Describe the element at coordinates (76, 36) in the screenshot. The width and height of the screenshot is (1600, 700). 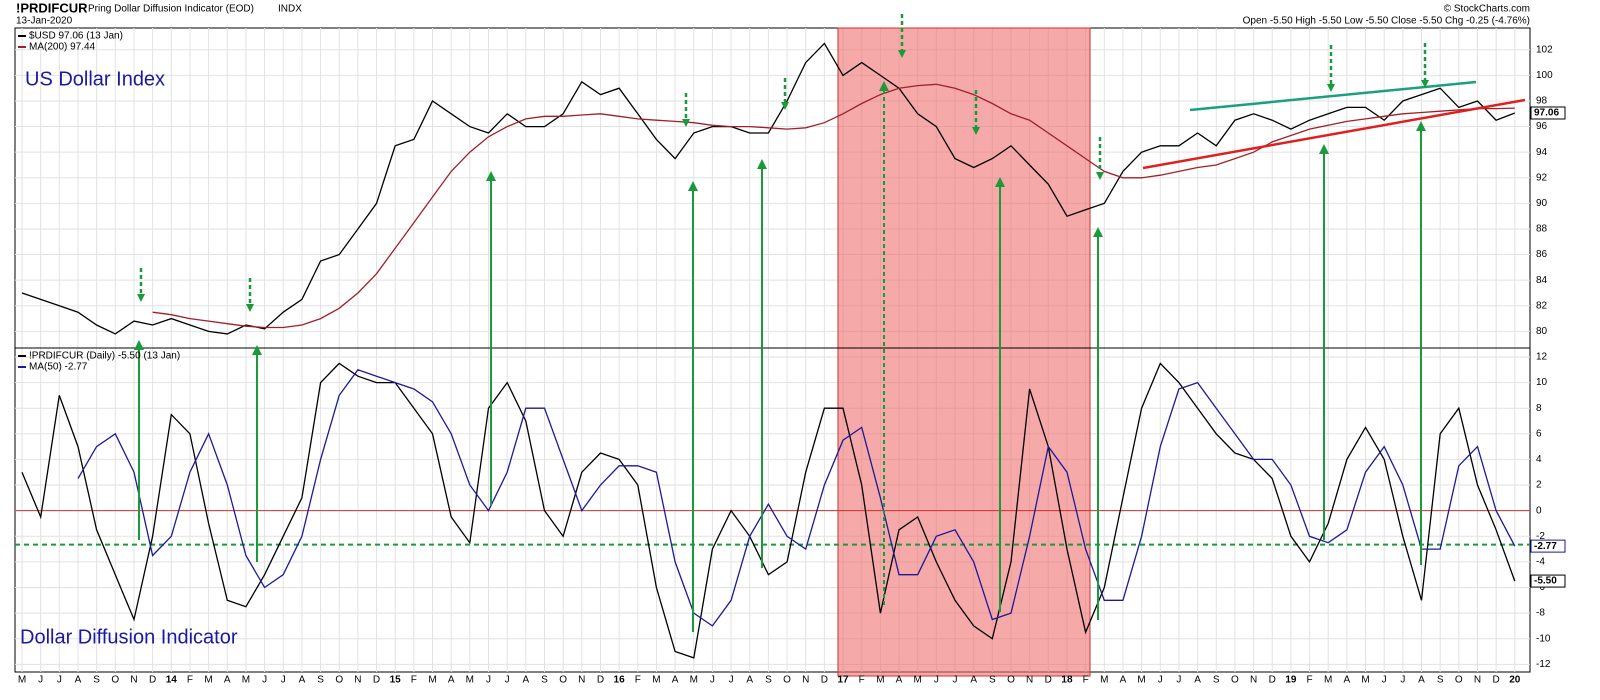
I see `legend-entry: $USD 97.06 (13 Jan)` at that location.